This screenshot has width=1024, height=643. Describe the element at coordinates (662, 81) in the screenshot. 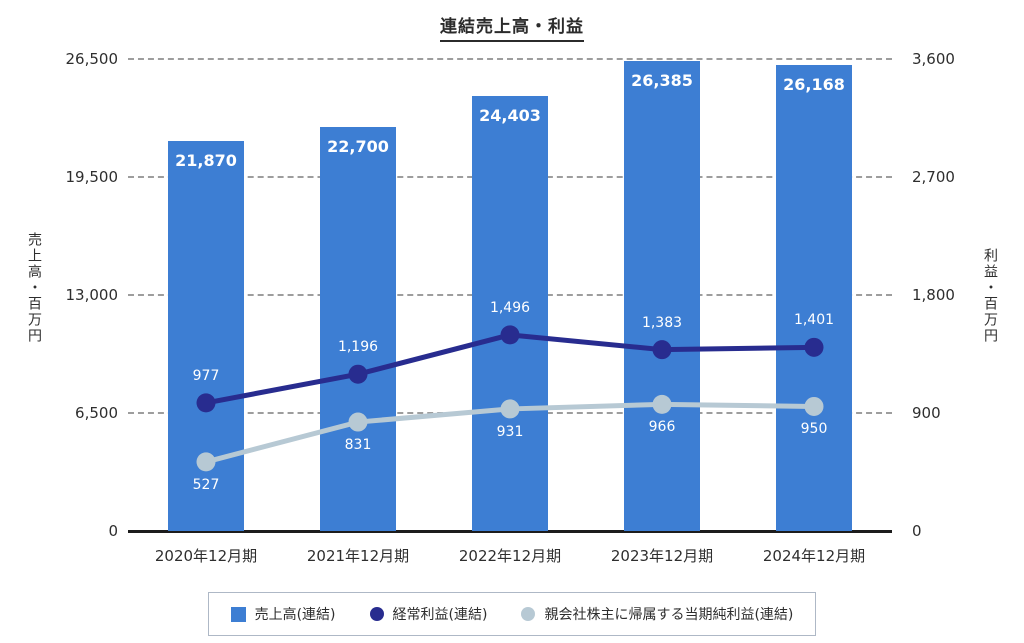

I see `bar-value-label: 26,385` at that location.